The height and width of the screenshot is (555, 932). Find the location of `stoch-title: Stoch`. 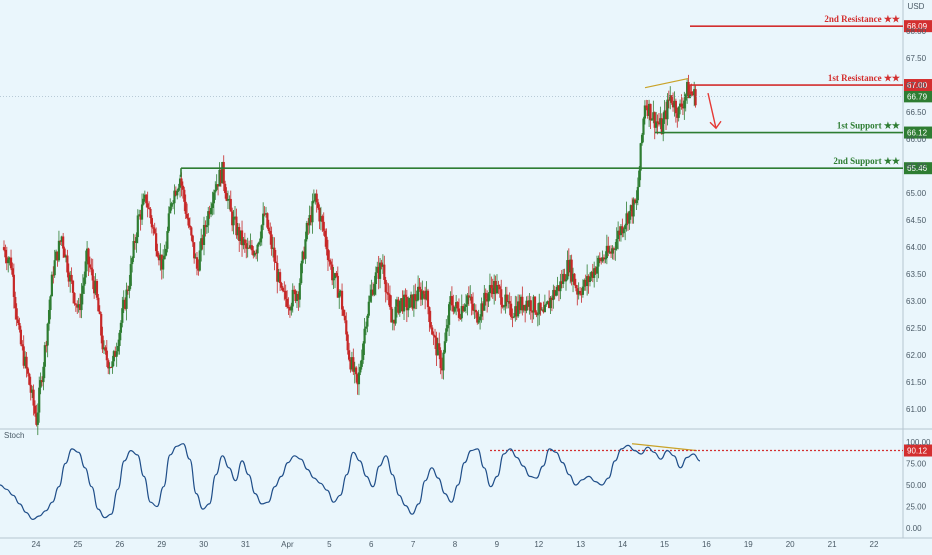

stoch-title: Stoch is located at coordinates (14, 435).